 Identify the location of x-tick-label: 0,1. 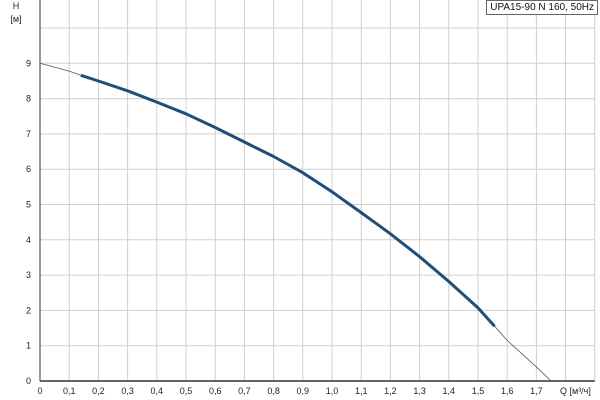
(69, 391).